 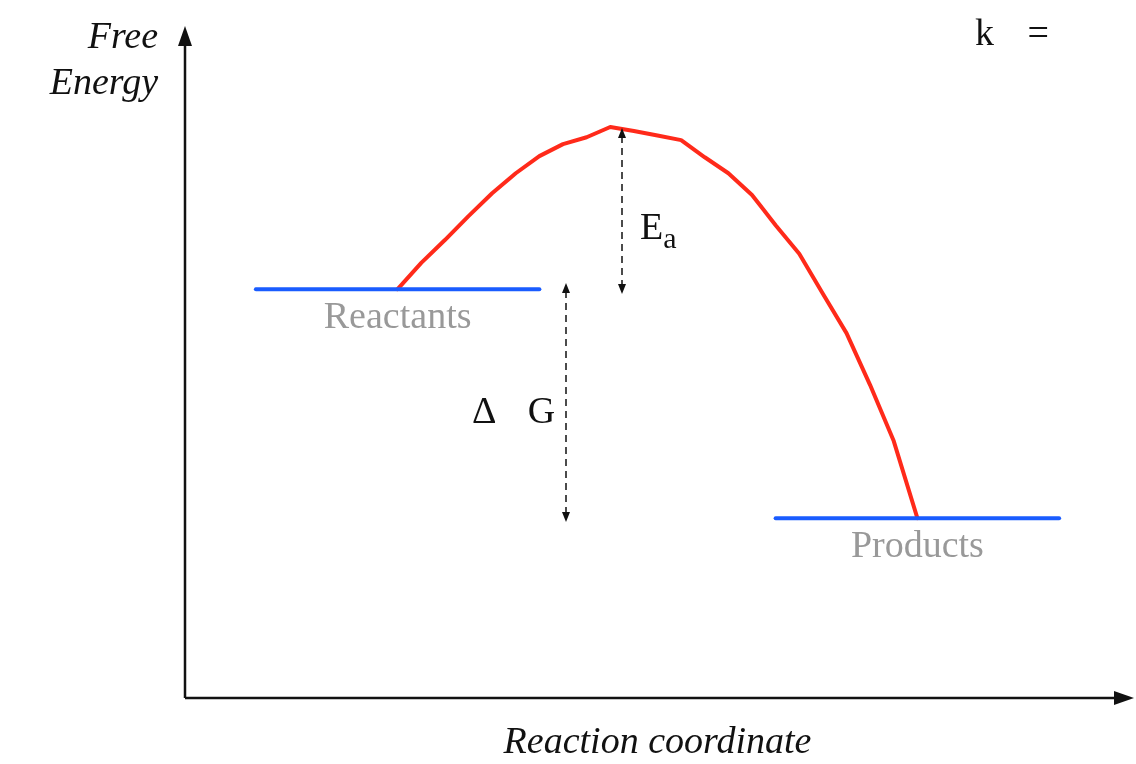 What do you see at coordinates (397, 315) in the screenshot?
I see `series-label: Reactants` at bounding box center [397, 315].